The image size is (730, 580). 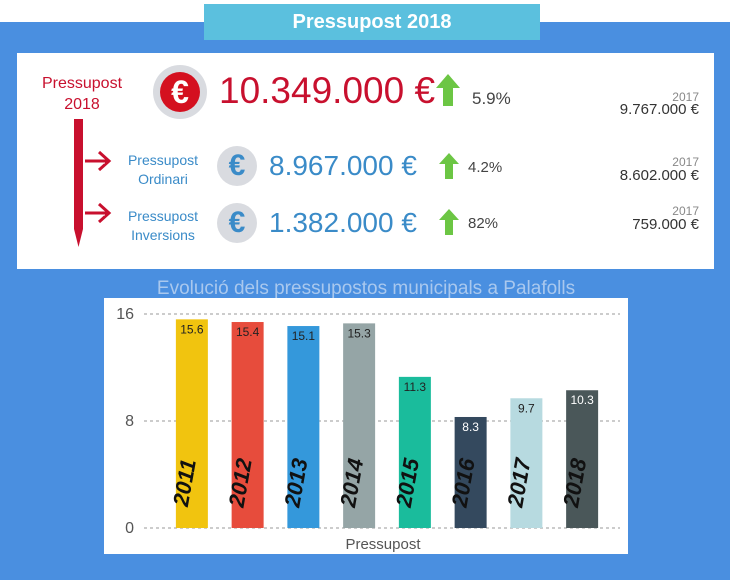 What do you see at coordinates (93, 183) in the screenshot?
I see `breakdown-connector-icon` at bounding box center [93, 183].